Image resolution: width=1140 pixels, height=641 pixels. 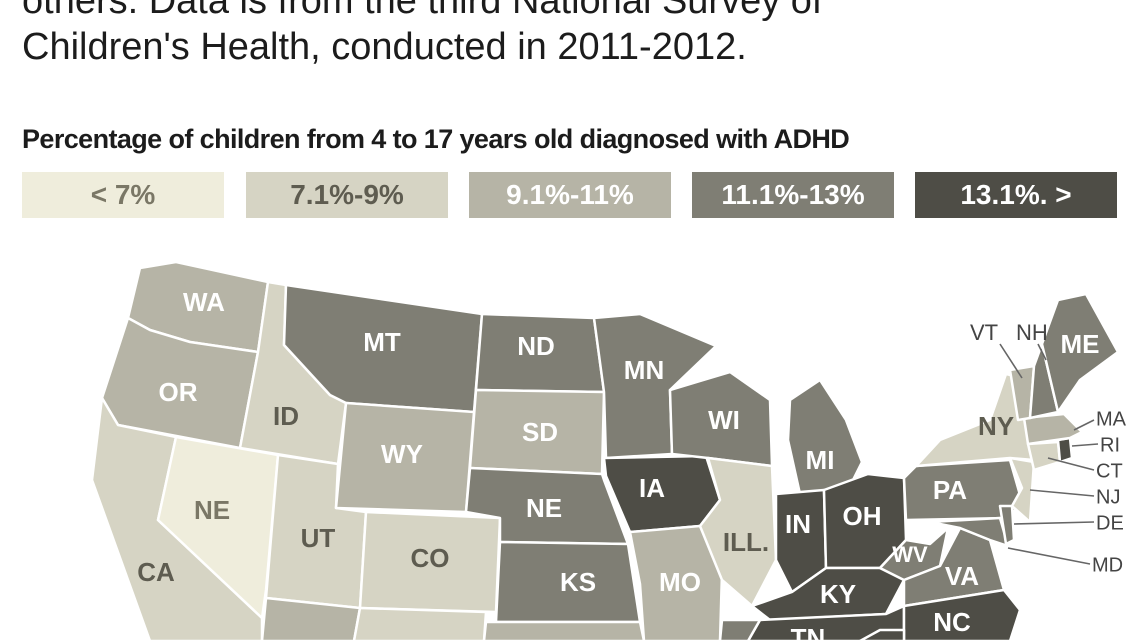 What do you see at coordinates (740, 629) in the screenshot?
I see `state-ar` at bounding box center [740, 629].